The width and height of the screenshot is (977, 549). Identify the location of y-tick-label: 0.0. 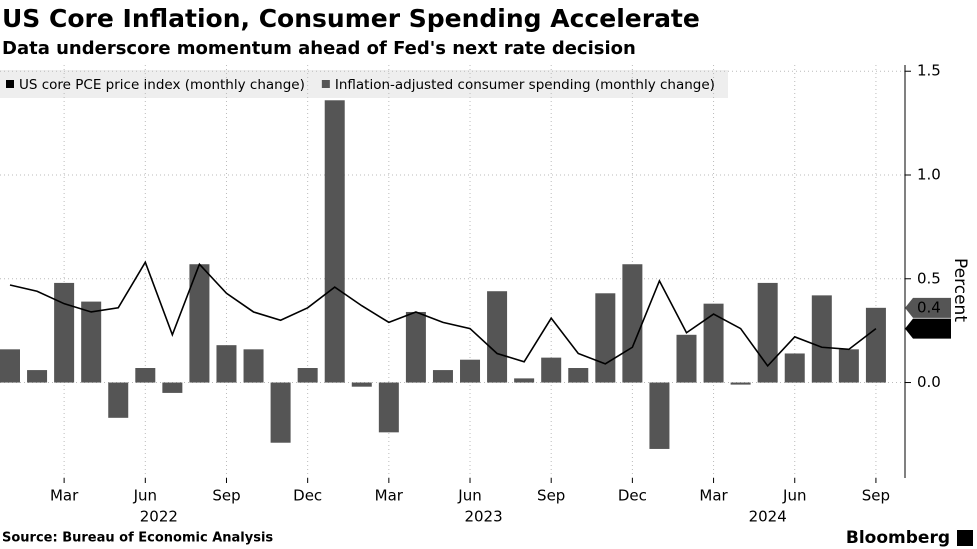
(929, 382).